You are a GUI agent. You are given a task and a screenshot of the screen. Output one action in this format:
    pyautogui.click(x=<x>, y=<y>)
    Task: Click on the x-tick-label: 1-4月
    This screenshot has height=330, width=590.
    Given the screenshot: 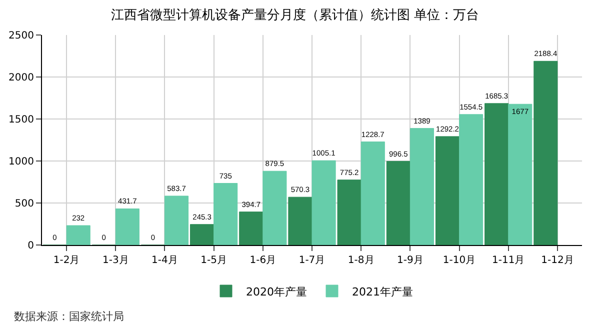 What is the action you would take?
    pyautogui.click(x=165, y=260)
    